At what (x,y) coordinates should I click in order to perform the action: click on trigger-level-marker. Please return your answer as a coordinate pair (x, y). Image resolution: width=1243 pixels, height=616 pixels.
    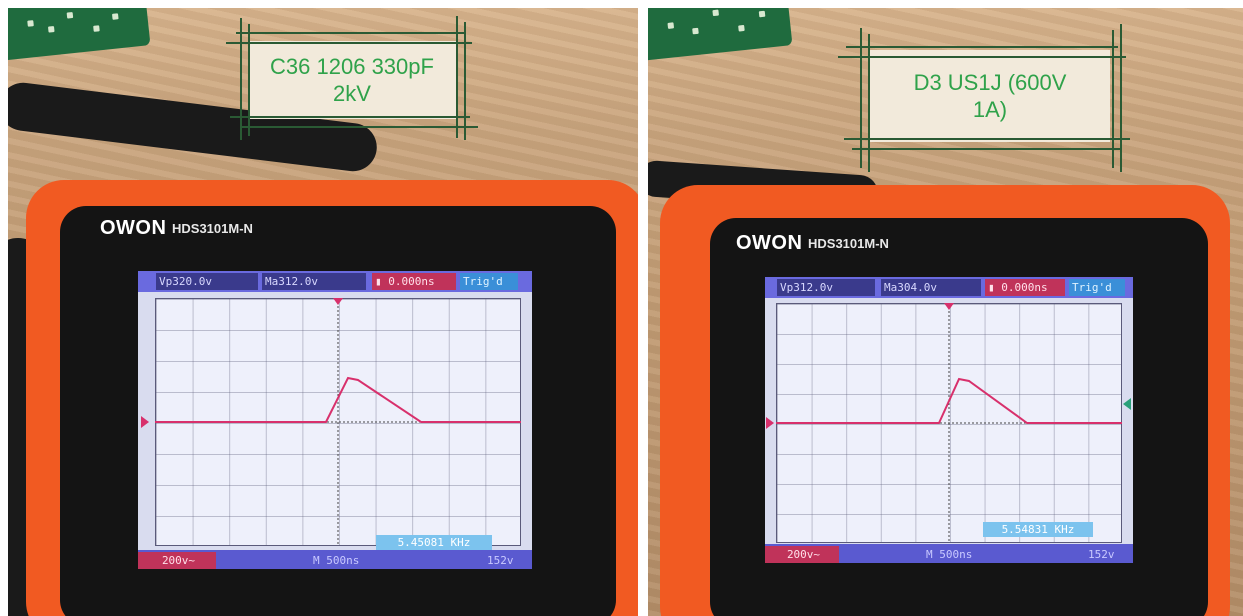
    Looking at the image, I should click on (1127, 404).